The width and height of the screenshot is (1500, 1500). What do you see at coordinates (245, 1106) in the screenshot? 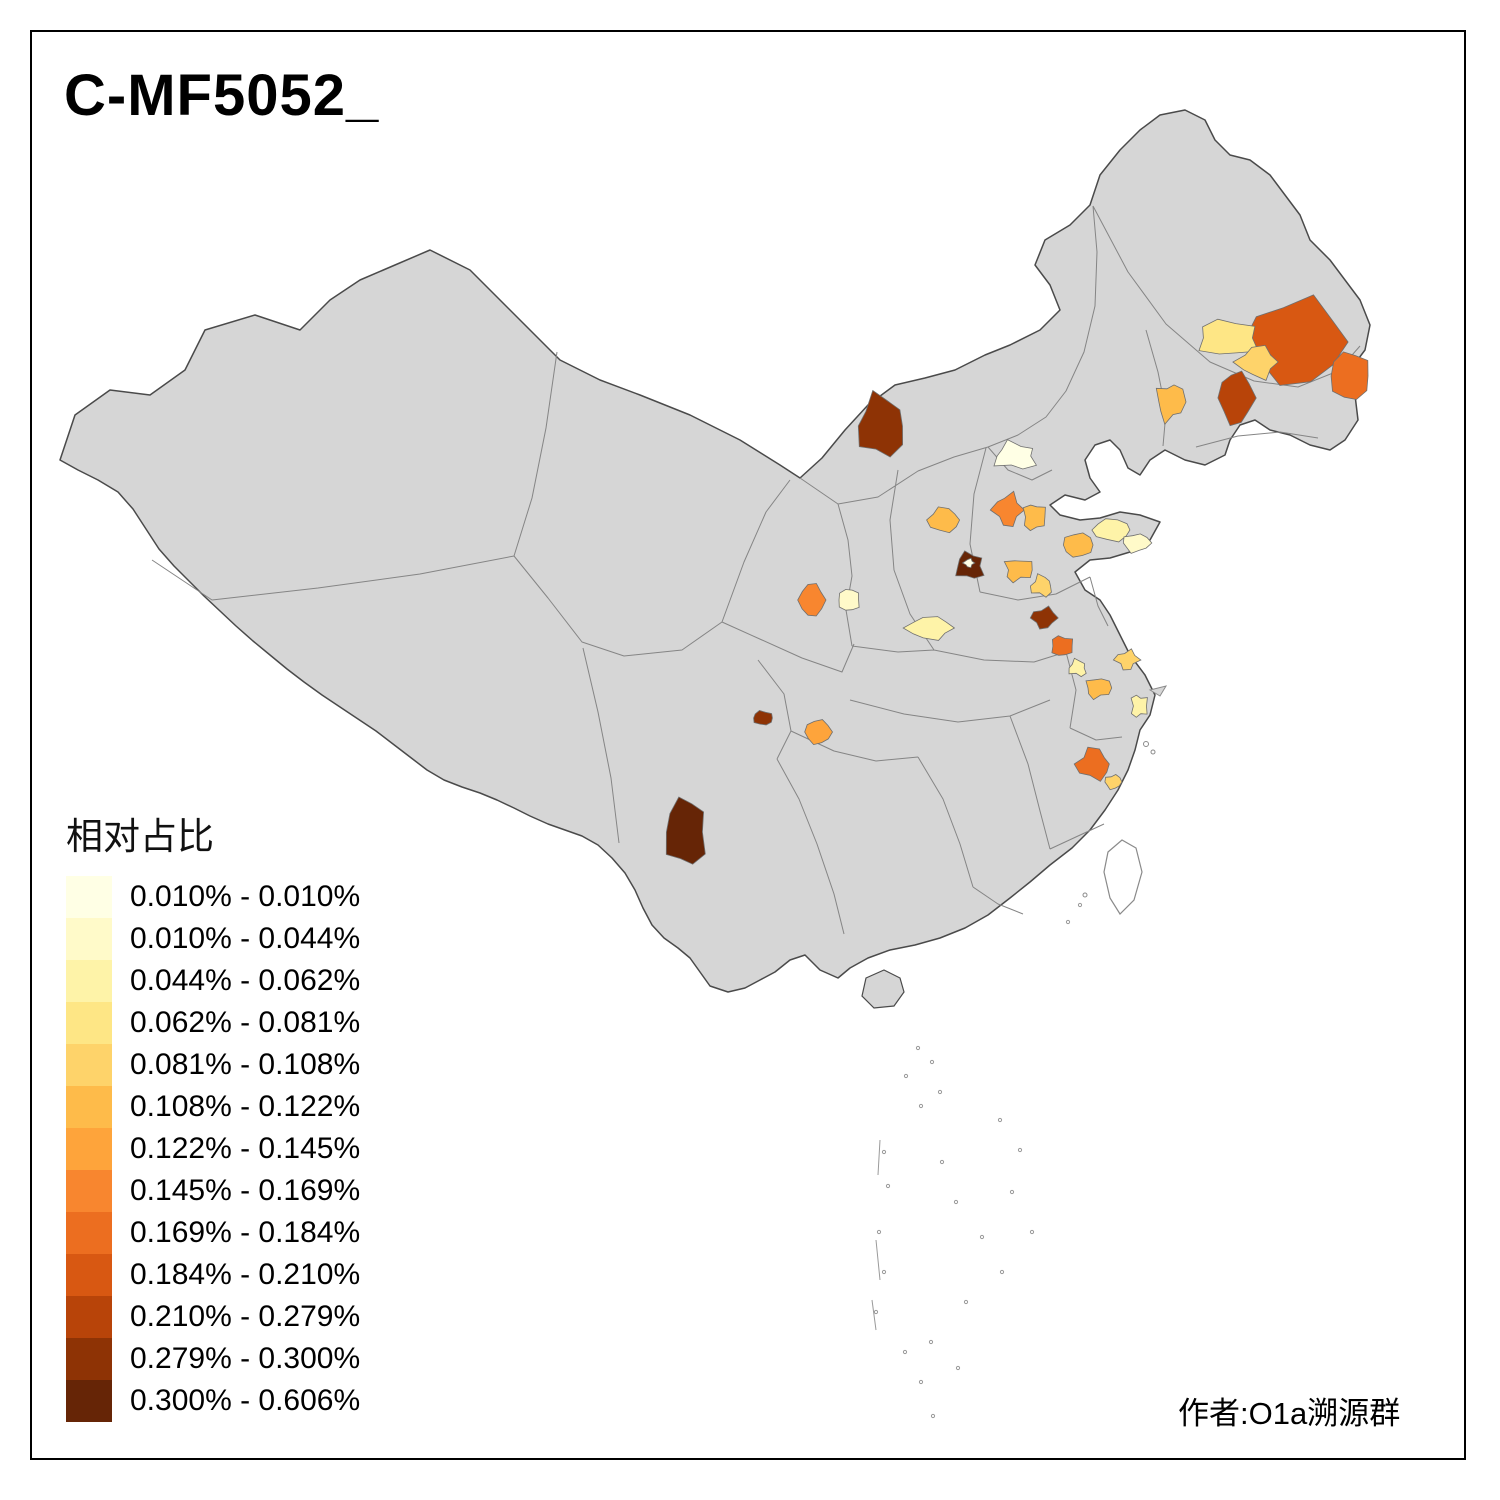
I see `legend-label: 0.108% - 0.122%` at bounding box center [245, 1106].